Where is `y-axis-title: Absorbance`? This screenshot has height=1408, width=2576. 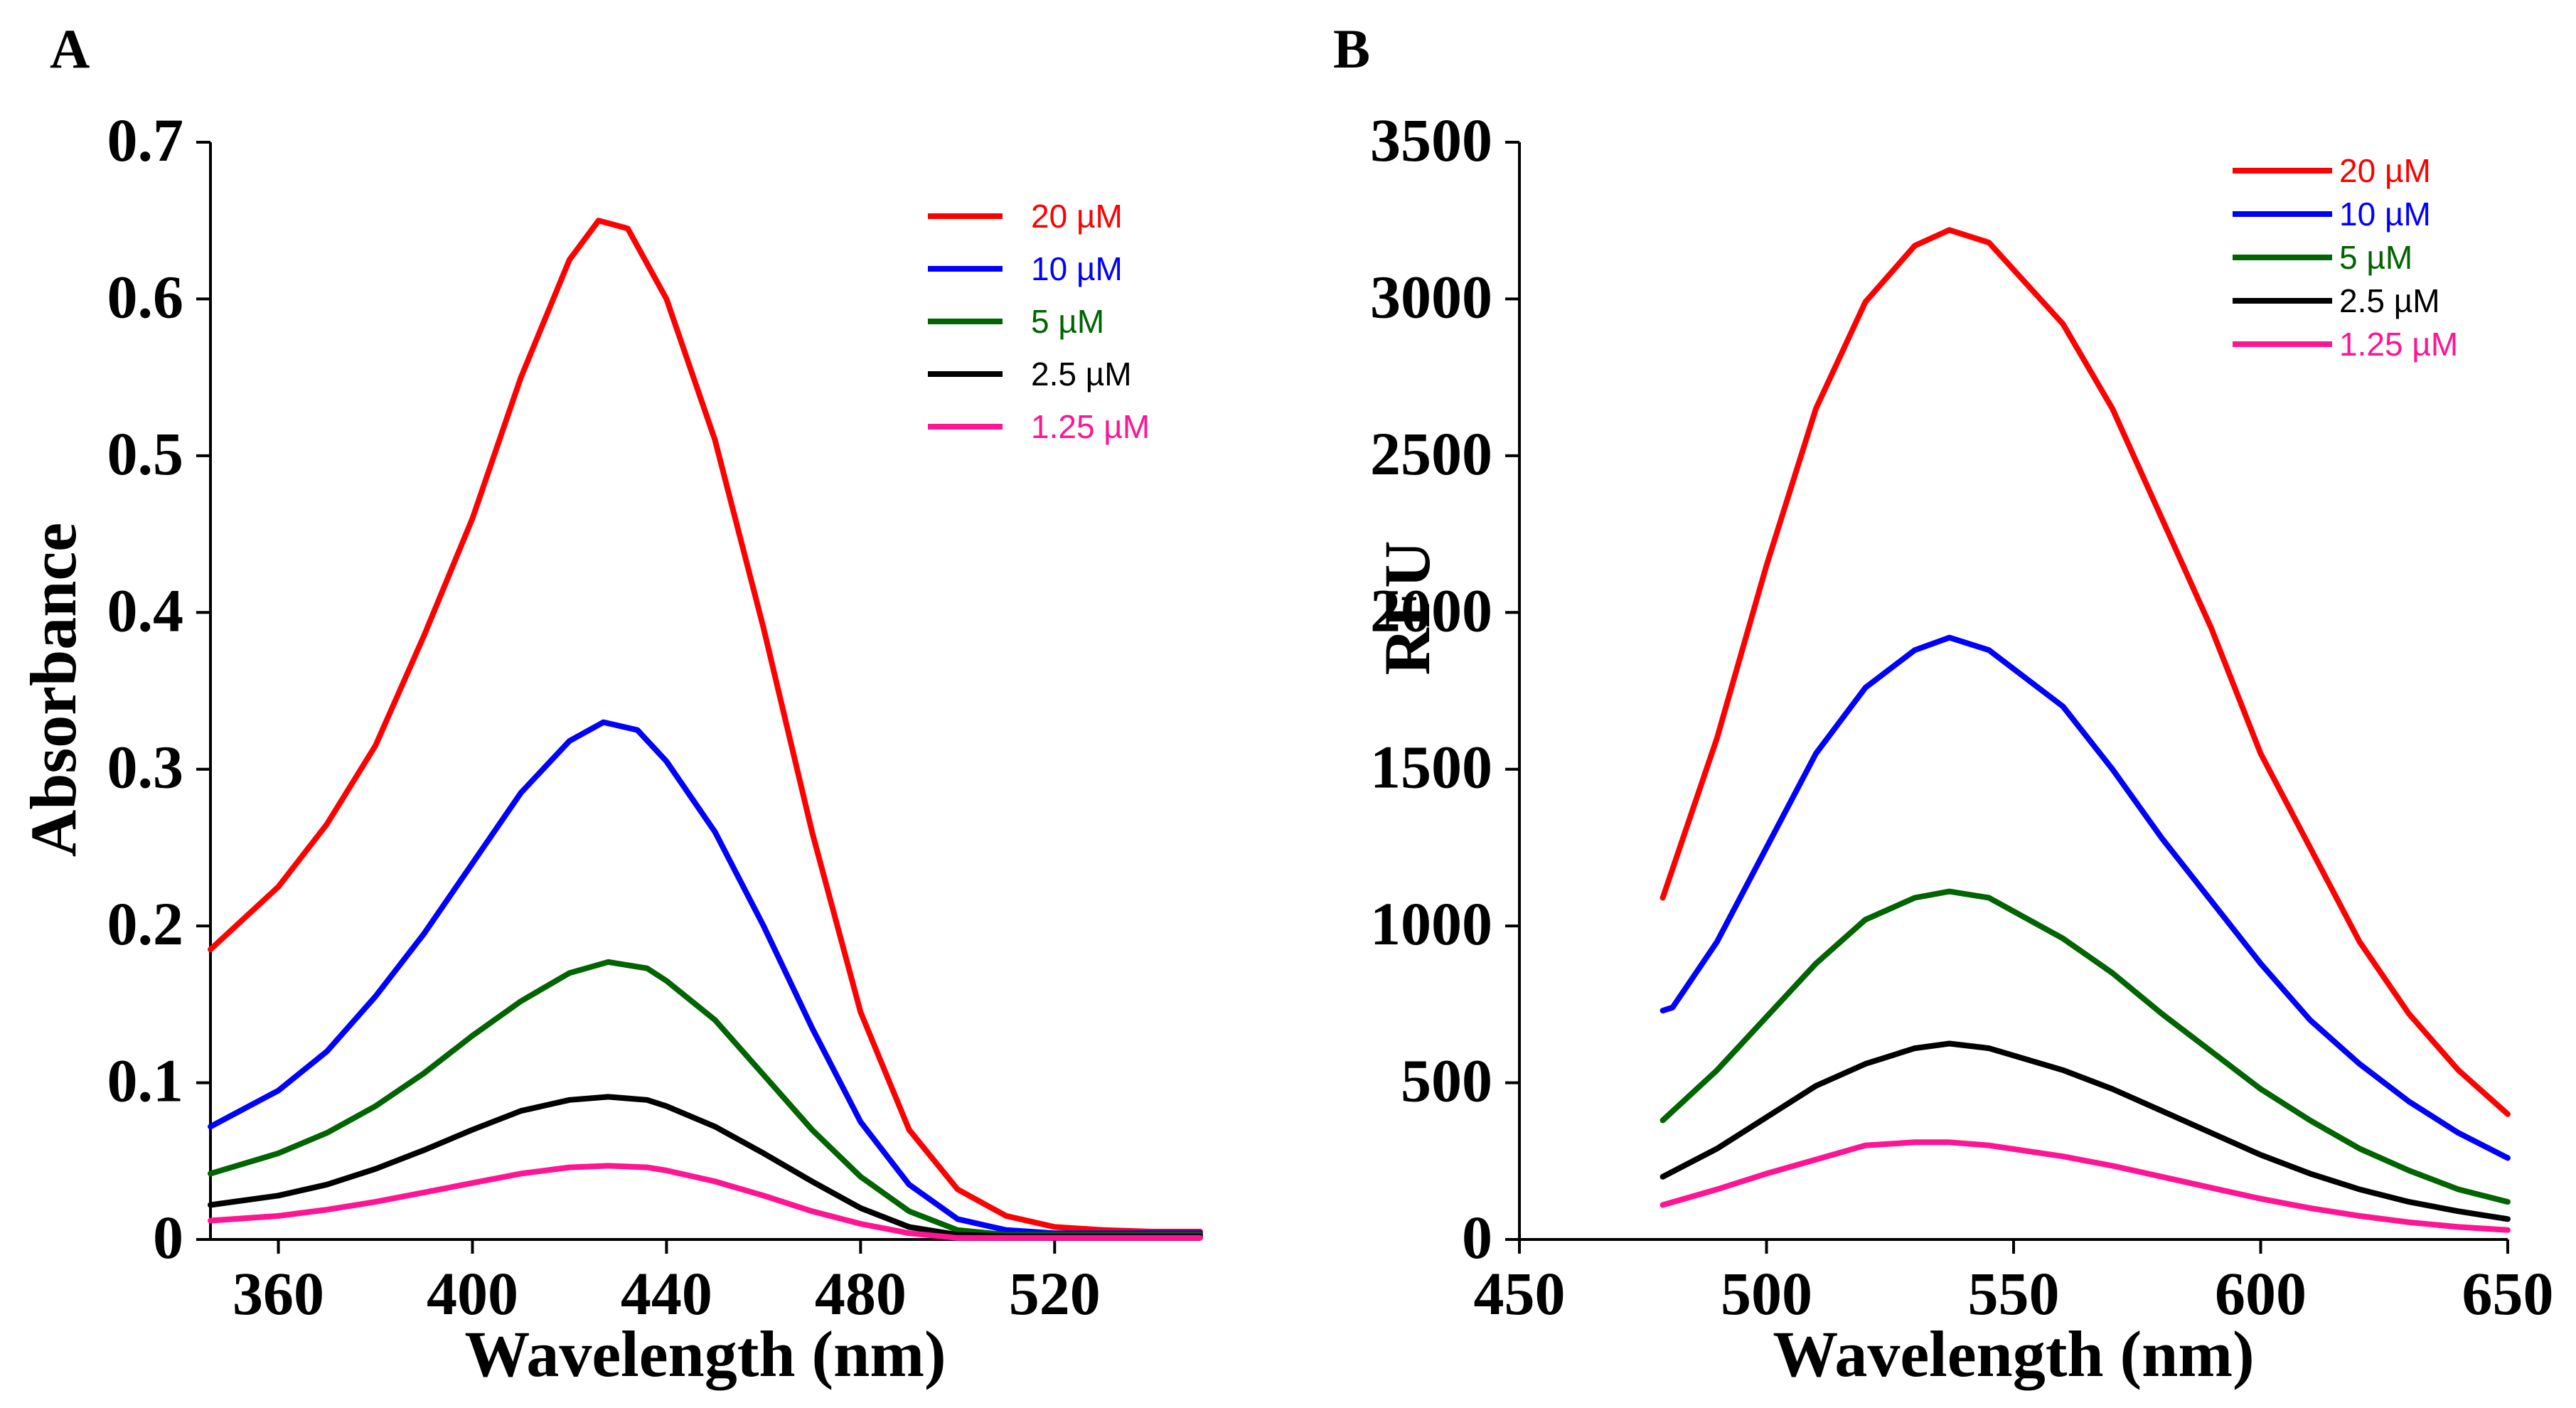
y-axis-title: Absorbance is located at coordinates (53, 690).